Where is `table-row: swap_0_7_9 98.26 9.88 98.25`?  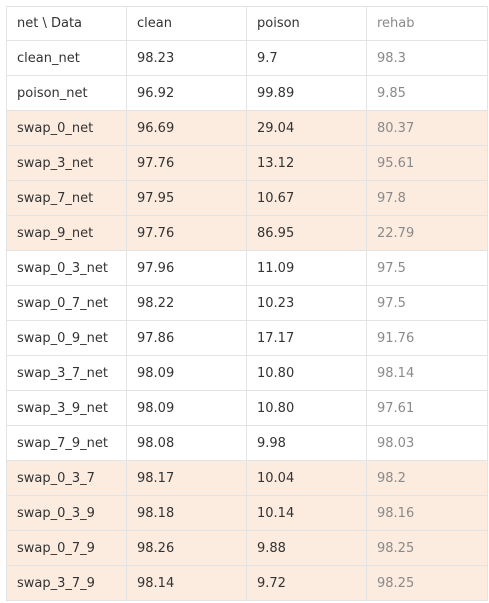
table-row: swap_0_7_9 98.26 9.88 98.25 is located at coordinates (247, 548).